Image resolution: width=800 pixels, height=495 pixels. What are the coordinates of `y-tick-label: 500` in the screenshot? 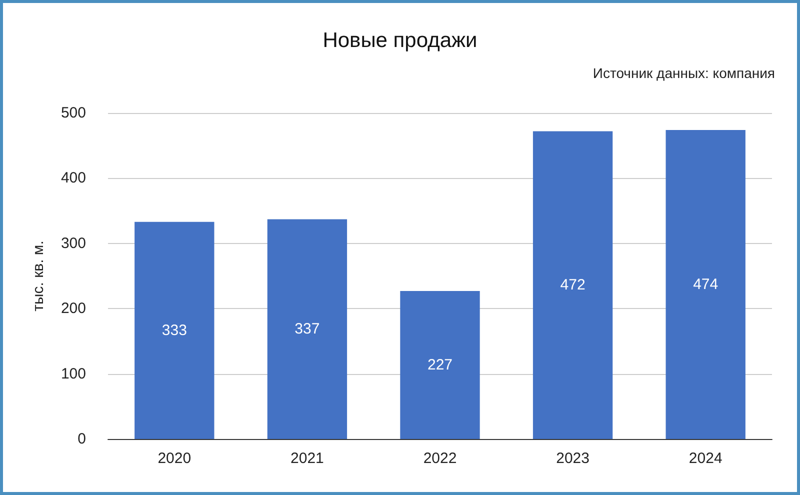 It's located at (73, 113).